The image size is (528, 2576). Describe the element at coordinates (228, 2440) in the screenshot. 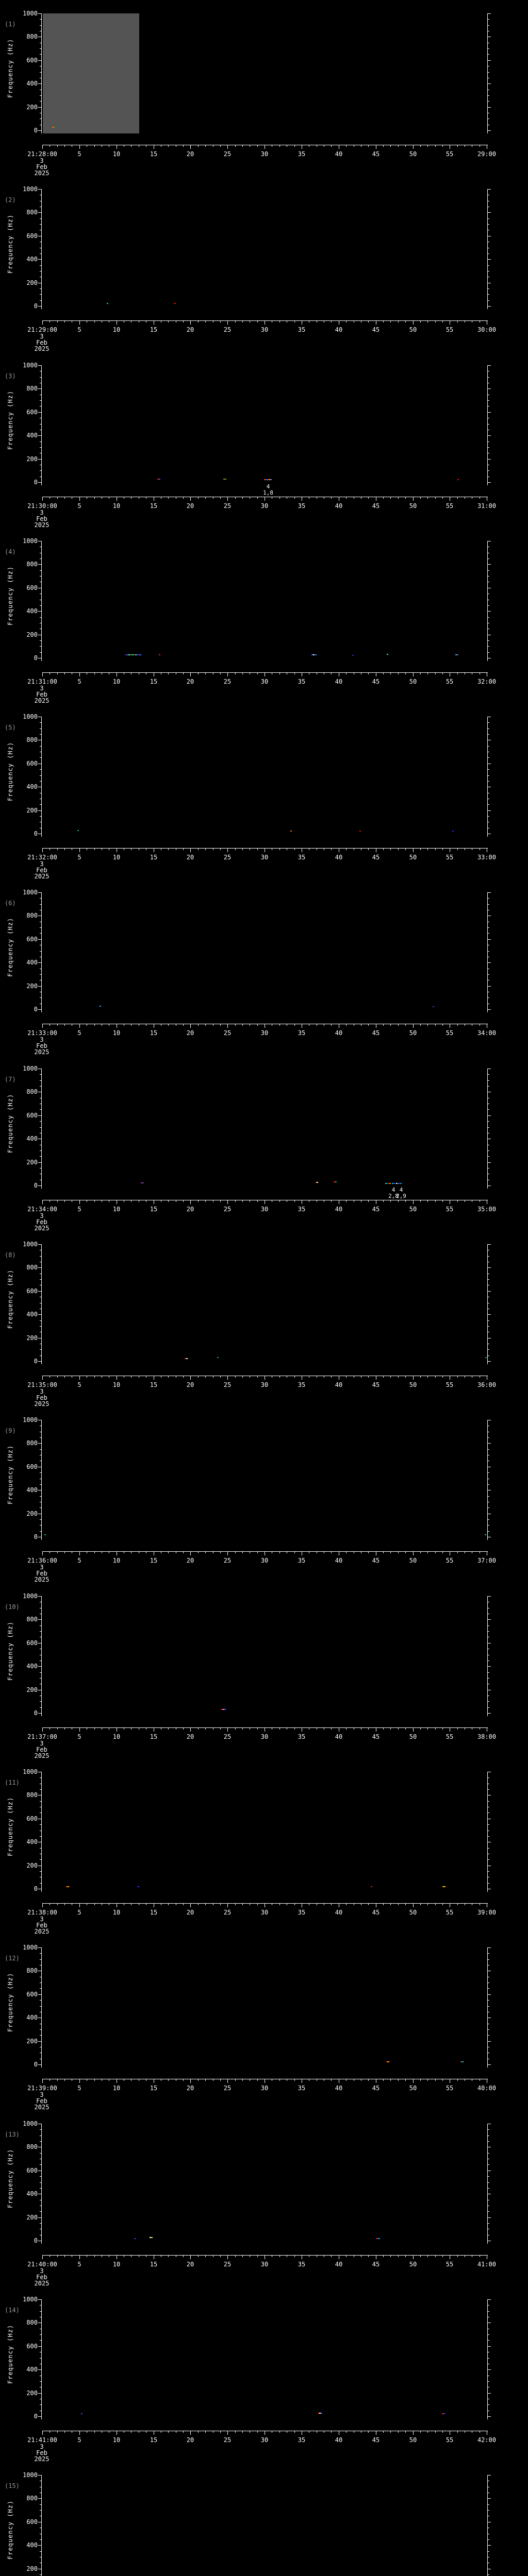

I see `x-tick-label: 25` at that location.